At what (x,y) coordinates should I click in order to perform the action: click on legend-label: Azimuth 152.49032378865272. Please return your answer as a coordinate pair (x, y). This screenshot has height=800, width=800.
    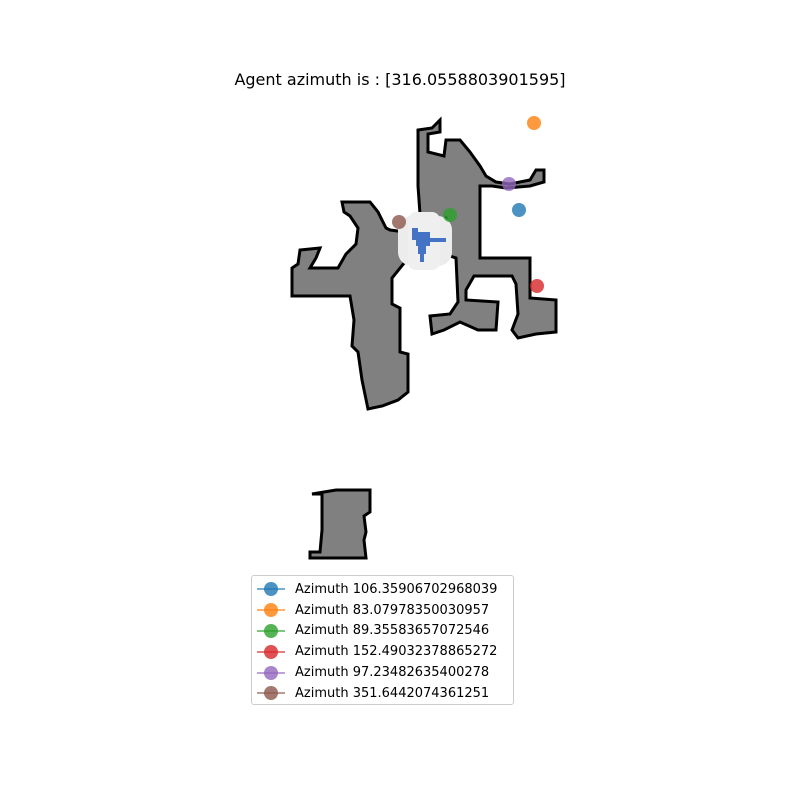
    Looking at the image, I should click on (396, 652).